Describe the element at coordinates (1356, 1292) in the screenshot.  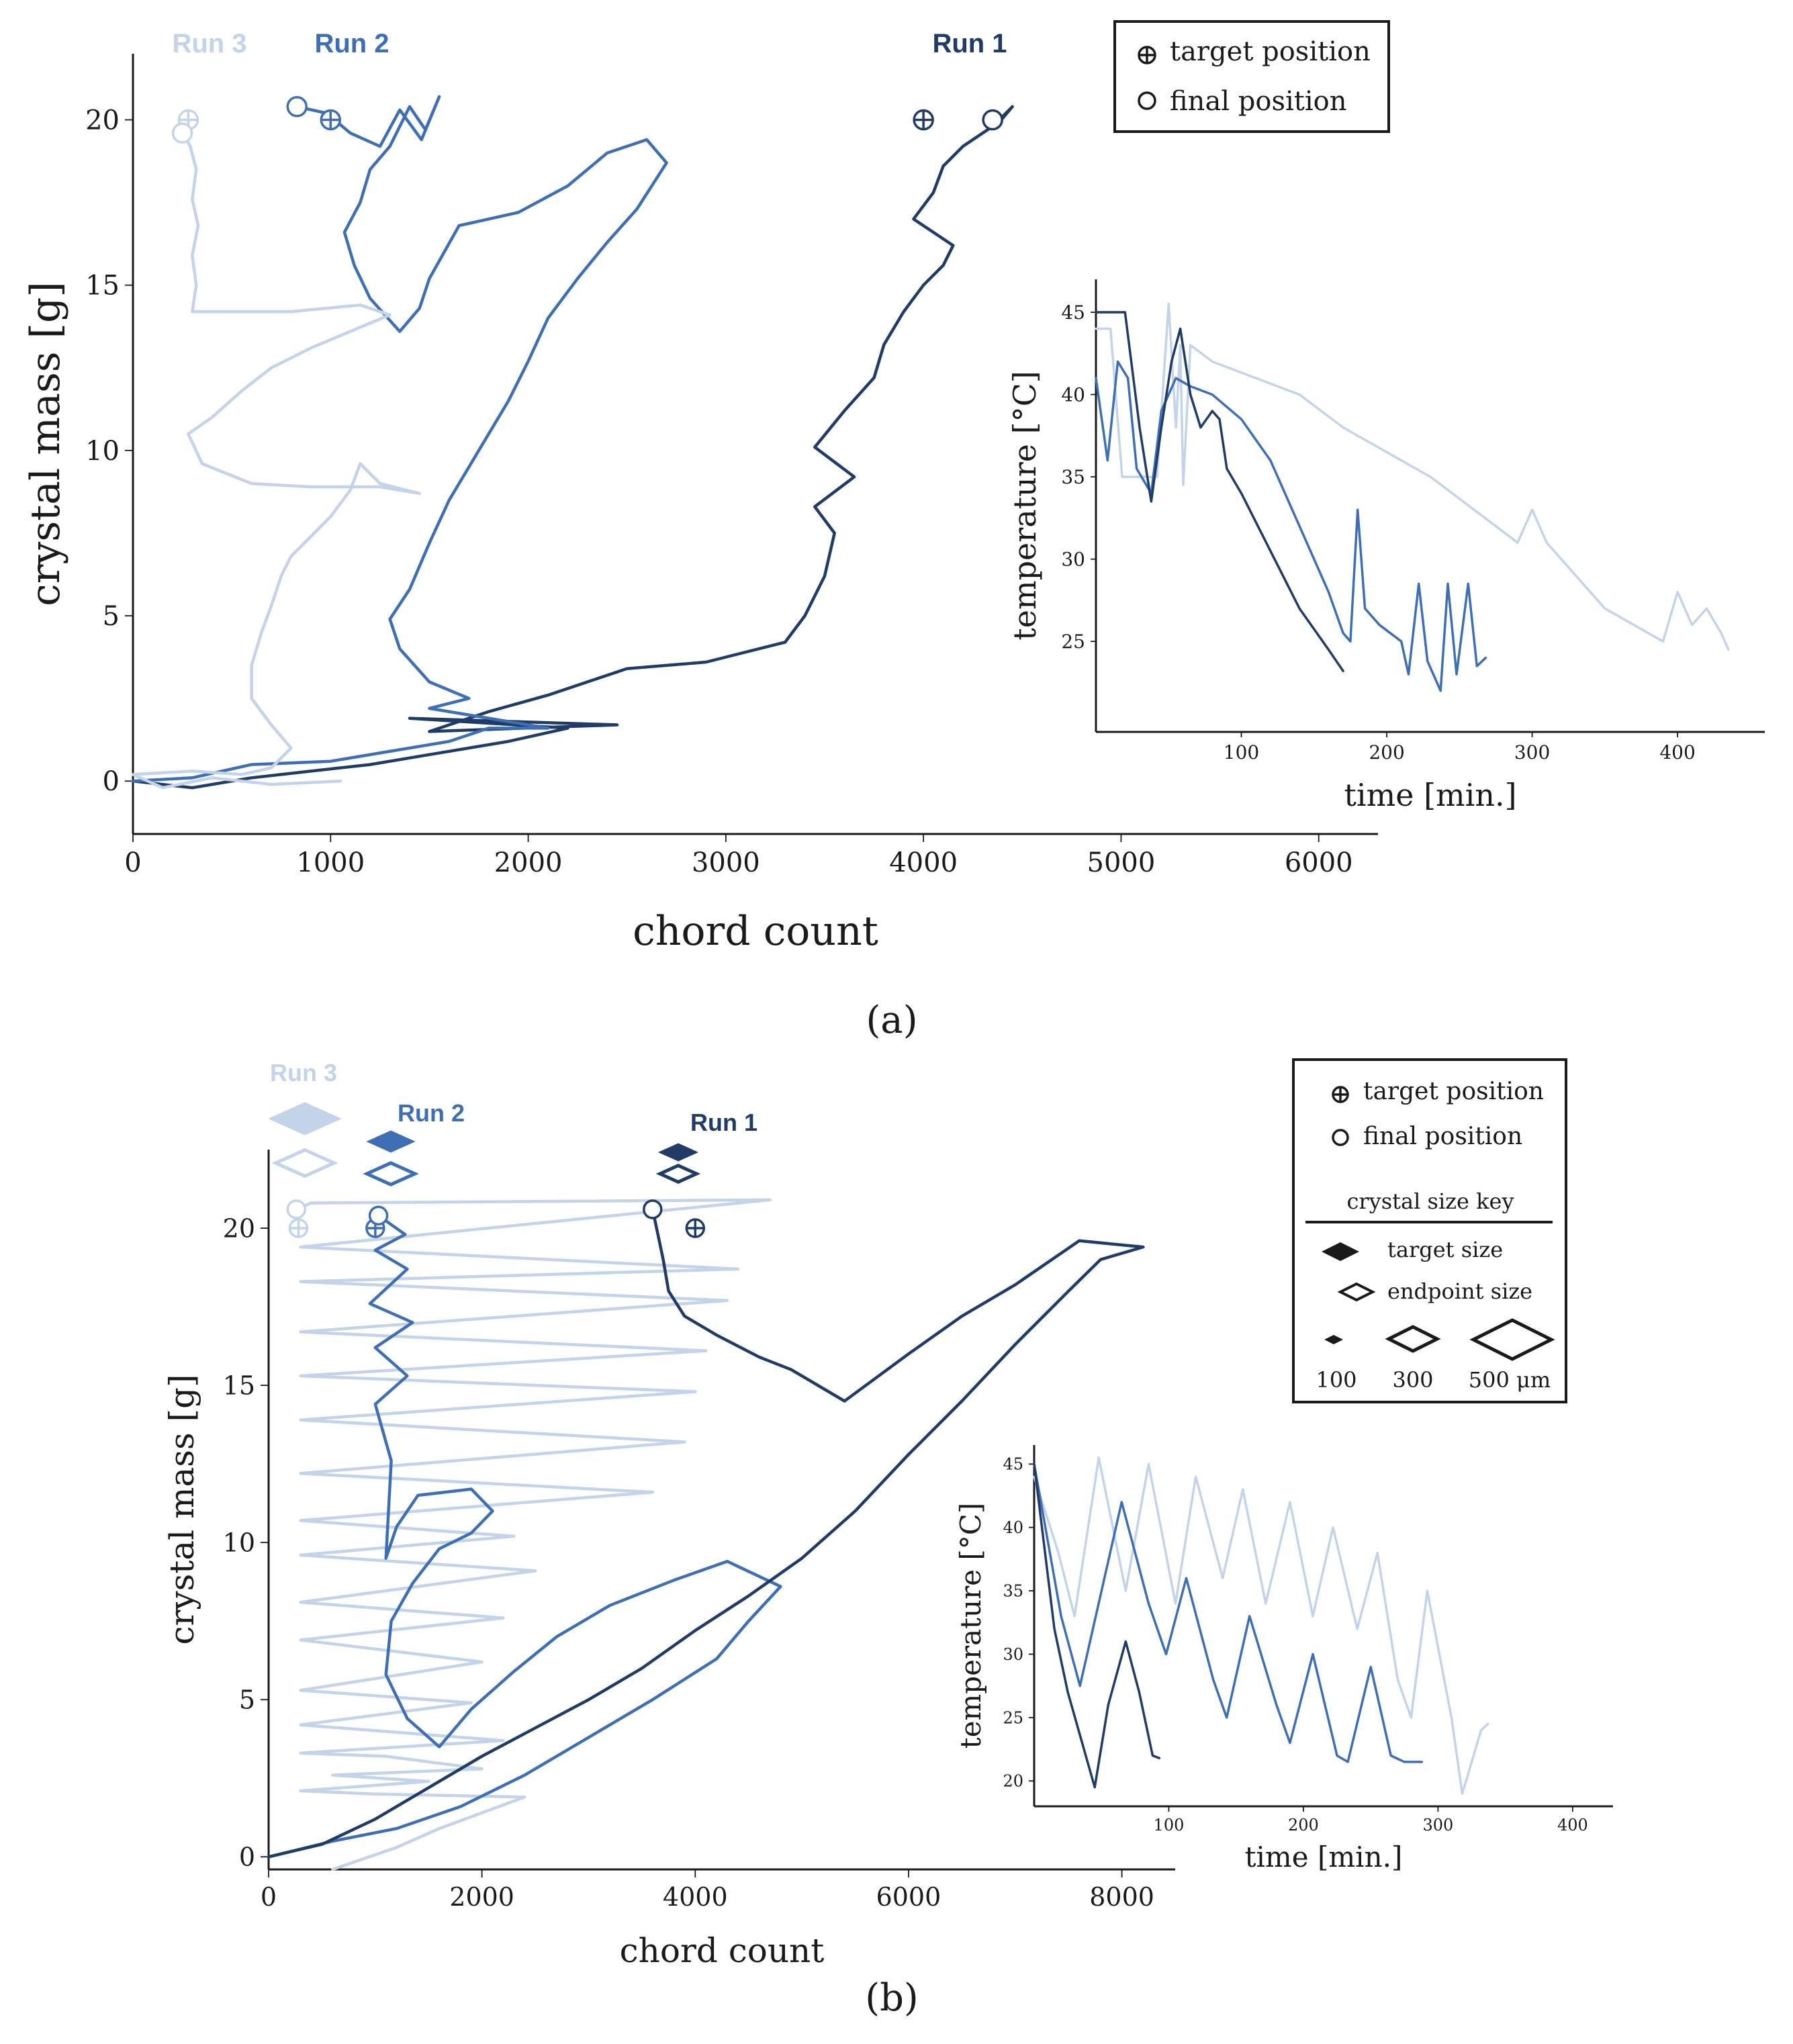
I see `endpoint-size-icon` at that location.